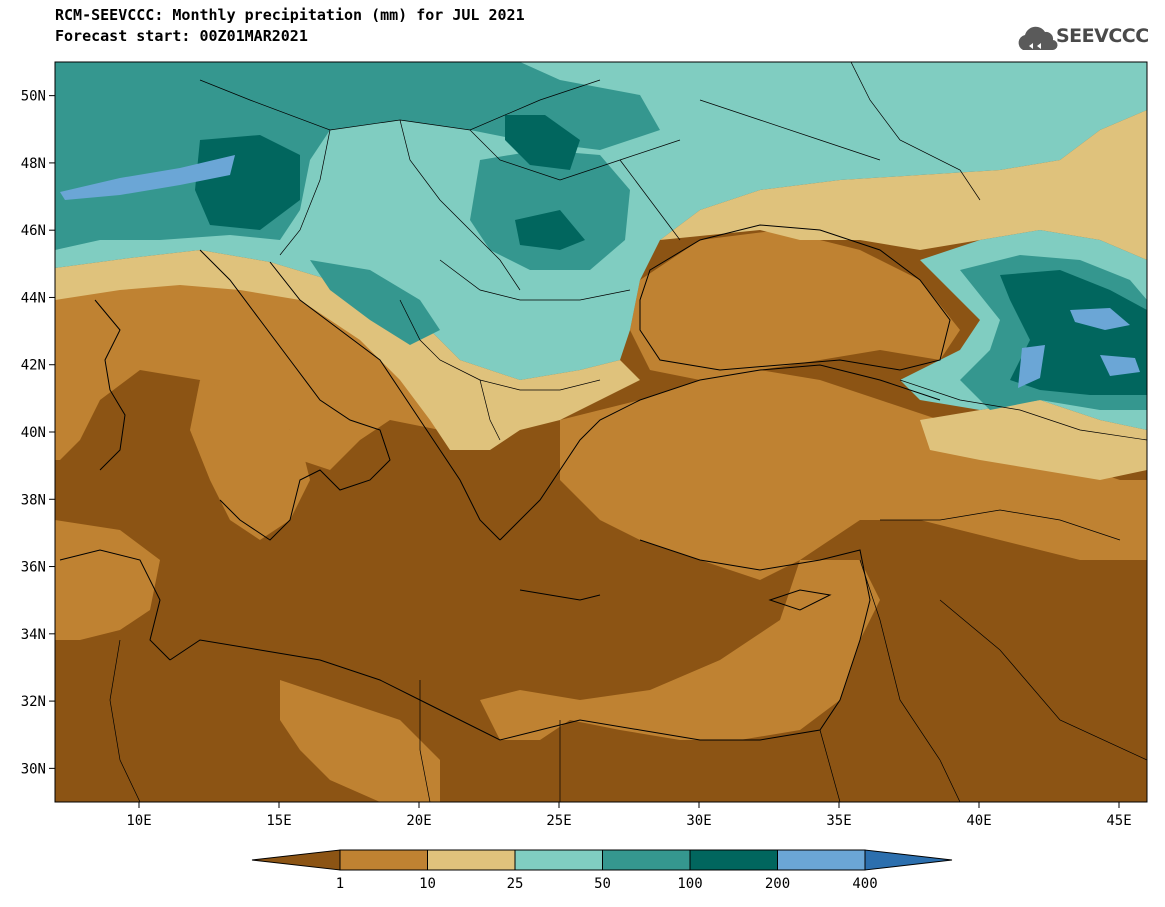 The width and height of the screenshot is (1165, 907). I want to click on lon-tick-label: 45E, so click(1118, 821).